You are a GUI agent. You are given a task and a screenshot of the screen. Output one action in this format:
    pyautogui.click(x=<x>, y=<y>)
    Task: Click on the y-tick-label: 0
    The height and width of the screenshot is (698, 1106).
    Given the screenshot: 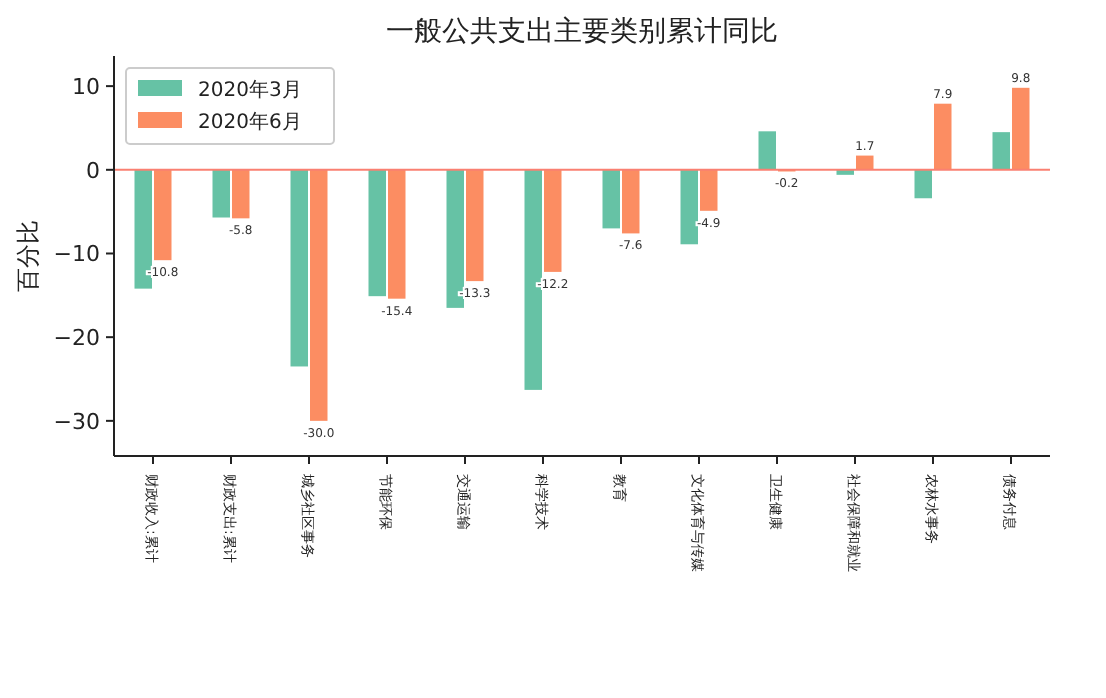 What is the action you would take?
    pyautogui.click(x=93, y=170)
    